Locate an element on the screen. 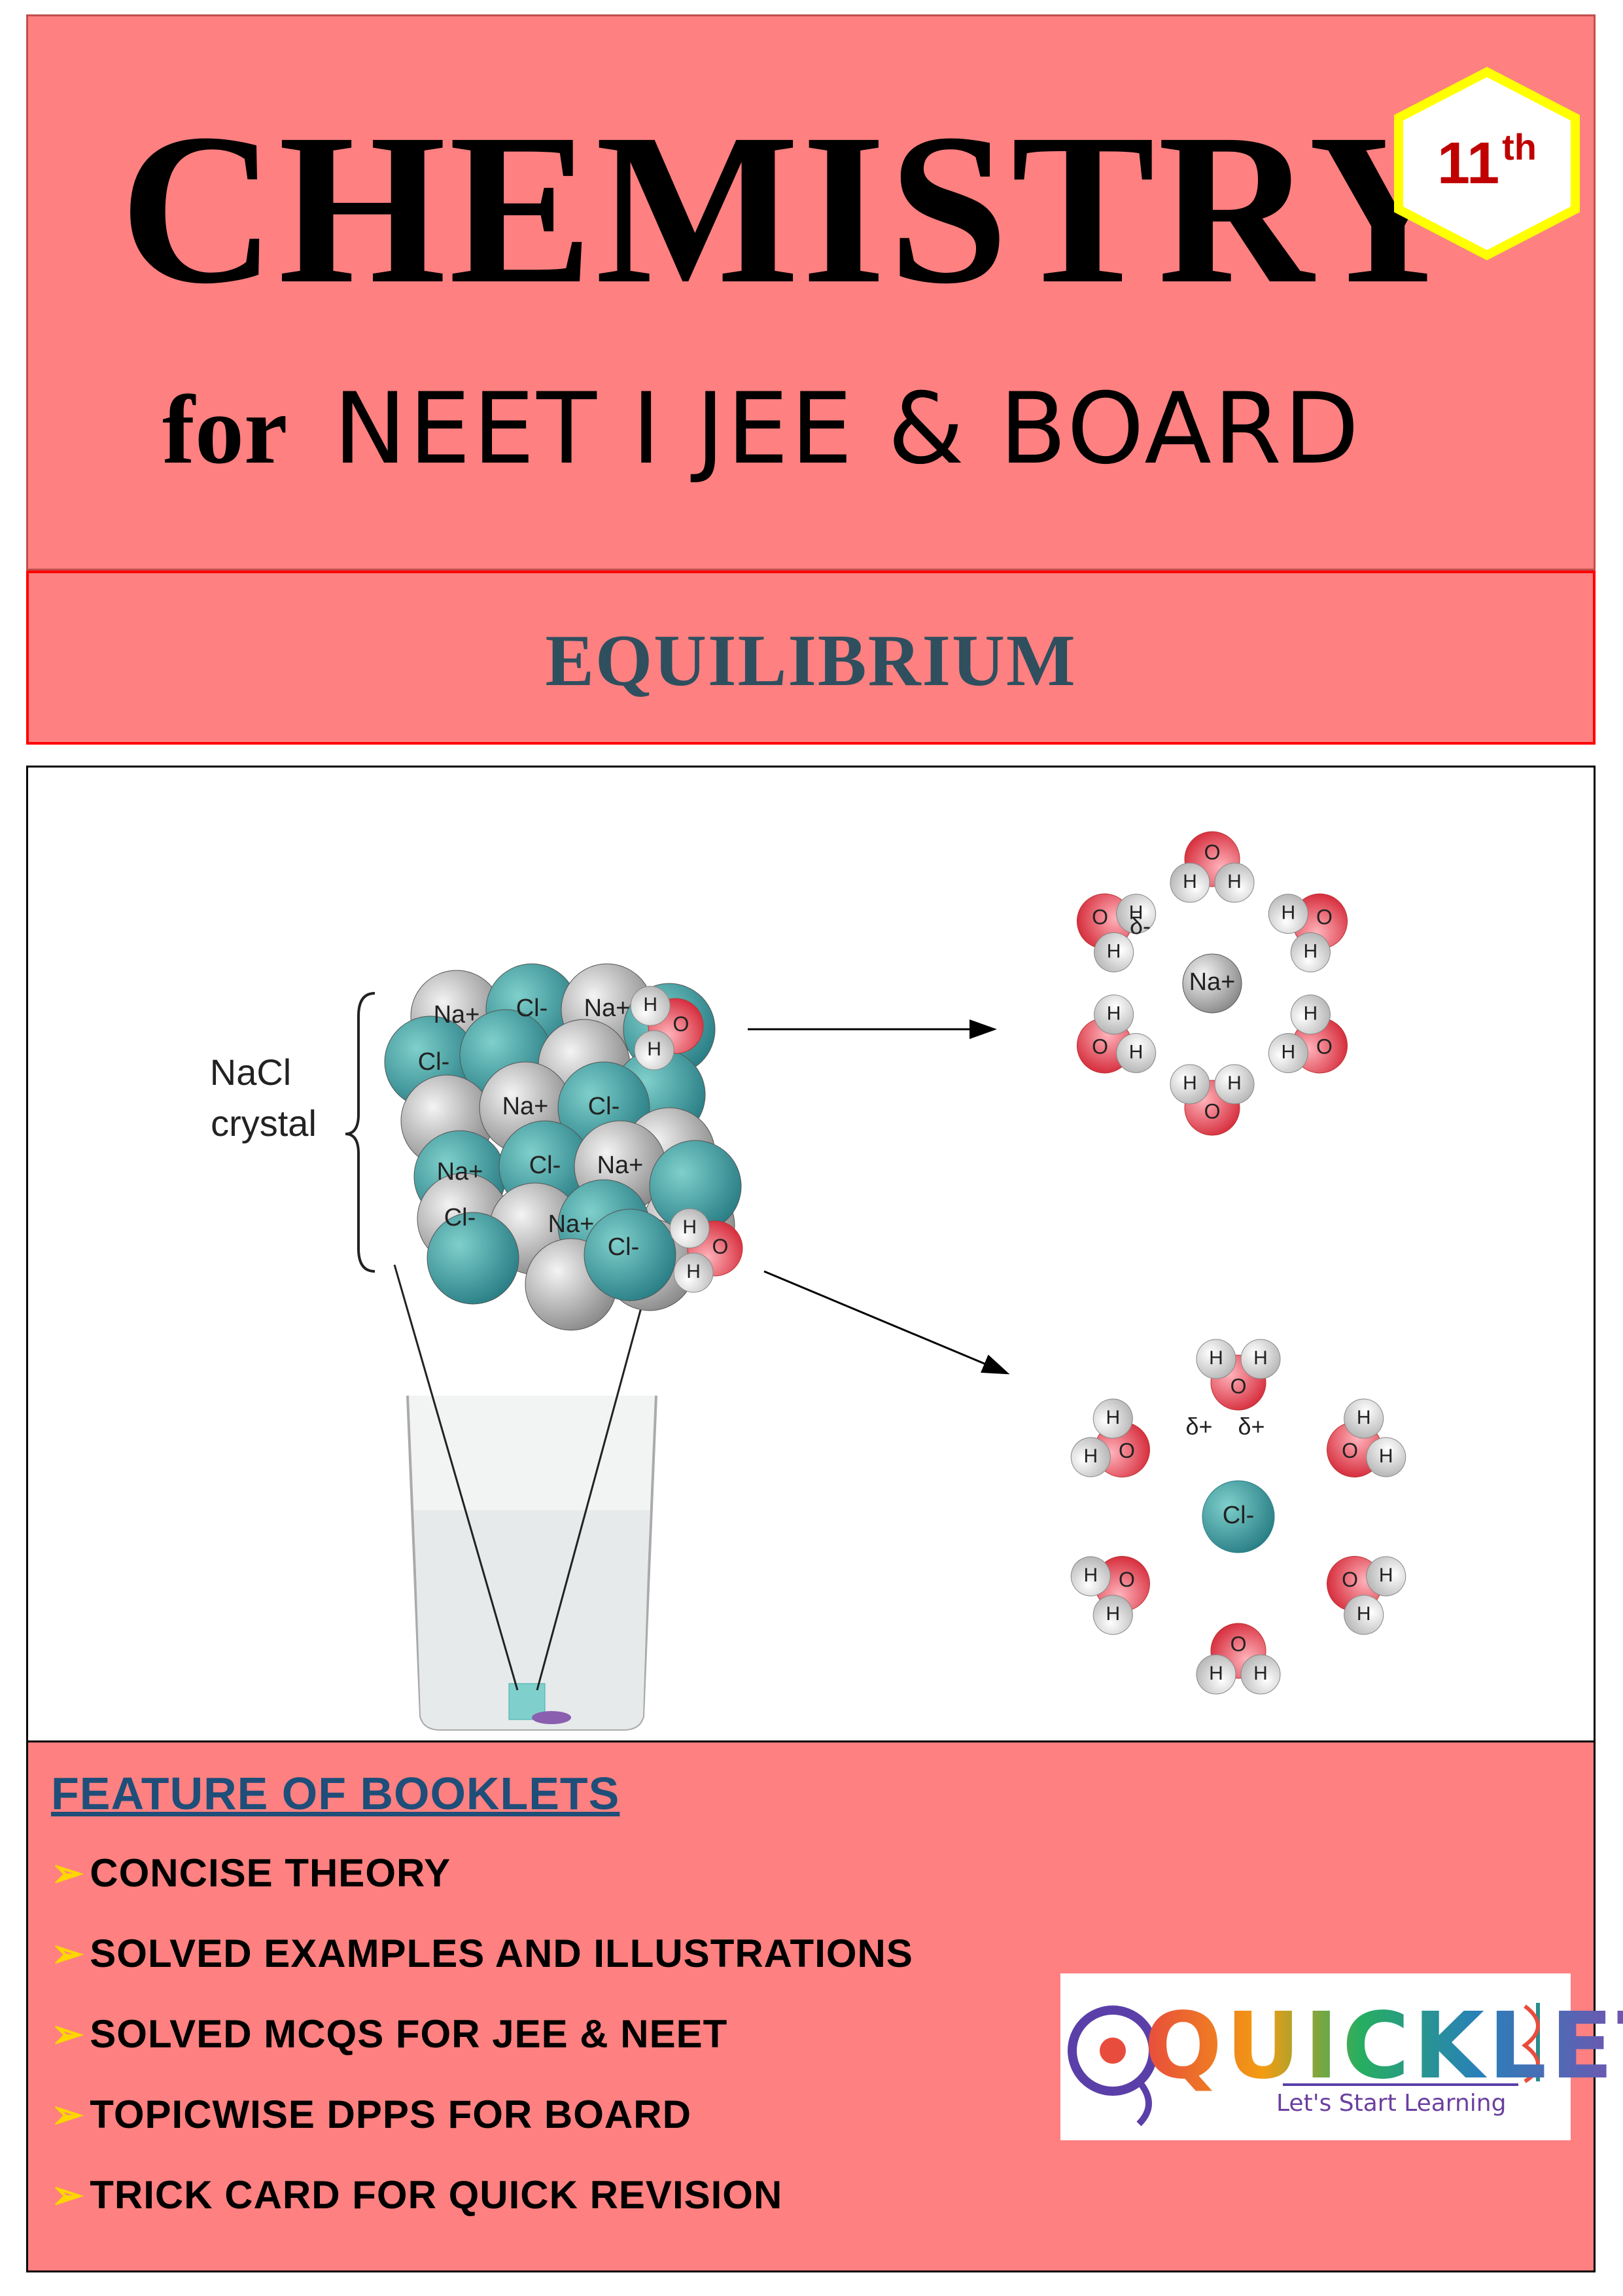  sodium-ion-hydrated is located at coordinates (1212, 983).